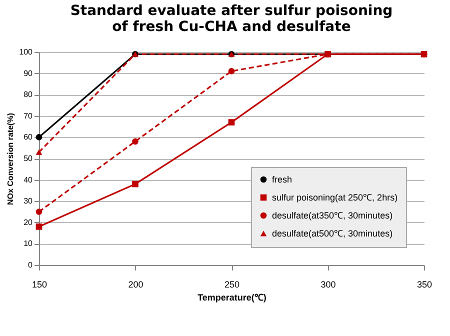  What do you see at coordinates (29, 73) in the screenshot?
I see `y-tick-label: 90` at bounding box center [29, 73].